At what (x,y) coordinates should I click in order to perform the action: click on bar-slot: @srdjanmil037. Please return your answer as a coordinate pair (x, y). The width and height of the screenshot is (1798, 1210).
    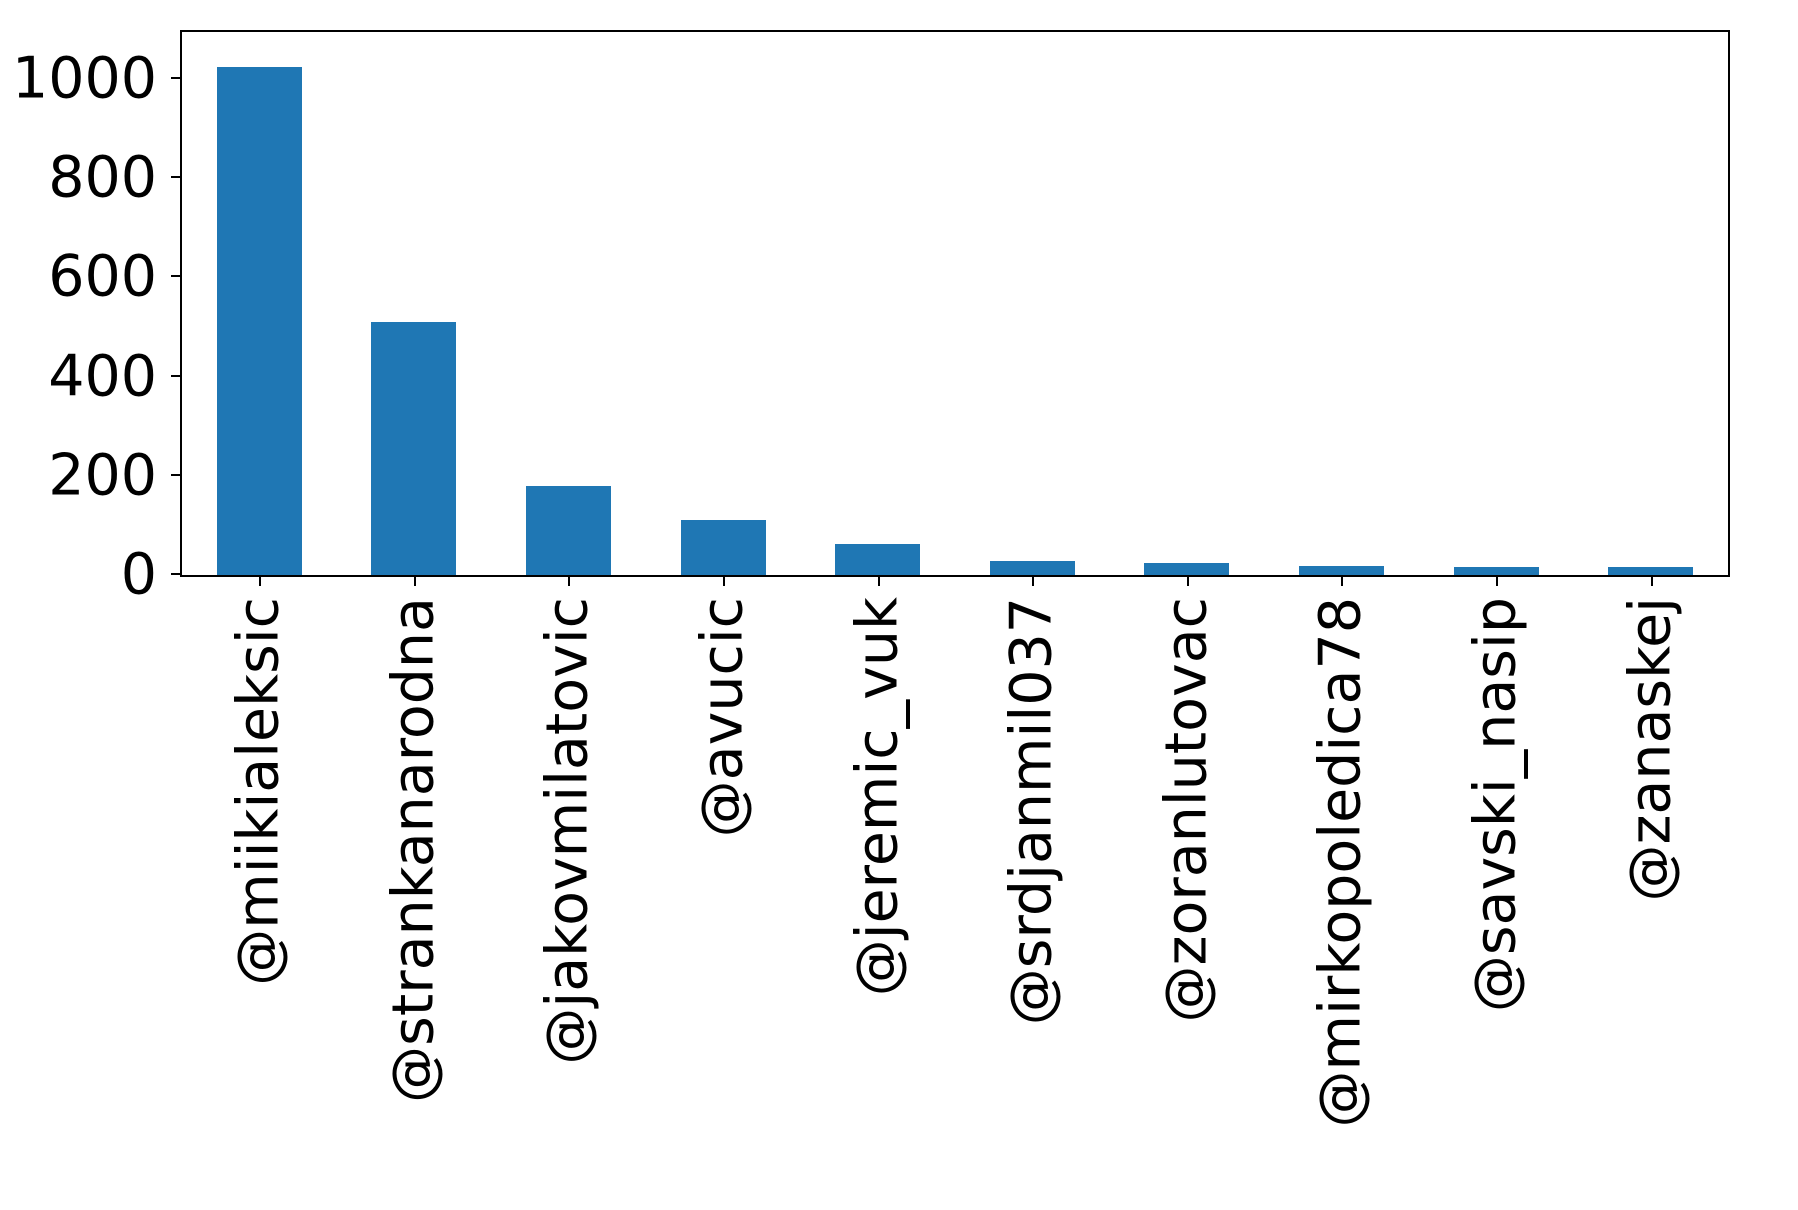
    Looking at the image, I should click on (1032, 528).